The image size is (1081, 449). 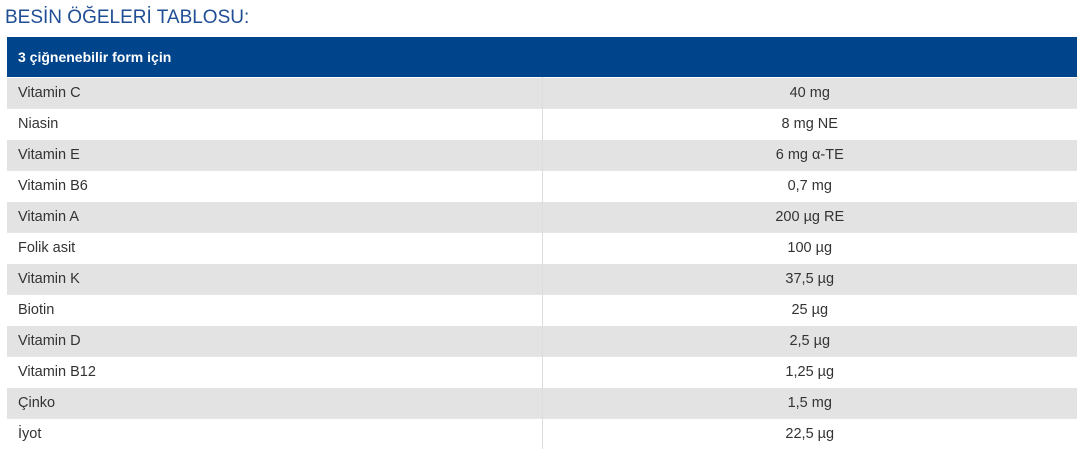 What do you see at coordinates (809, 310) in the screenshot?
I see `nutrient-amount: 25 µg` at bounding box center [809, 310].